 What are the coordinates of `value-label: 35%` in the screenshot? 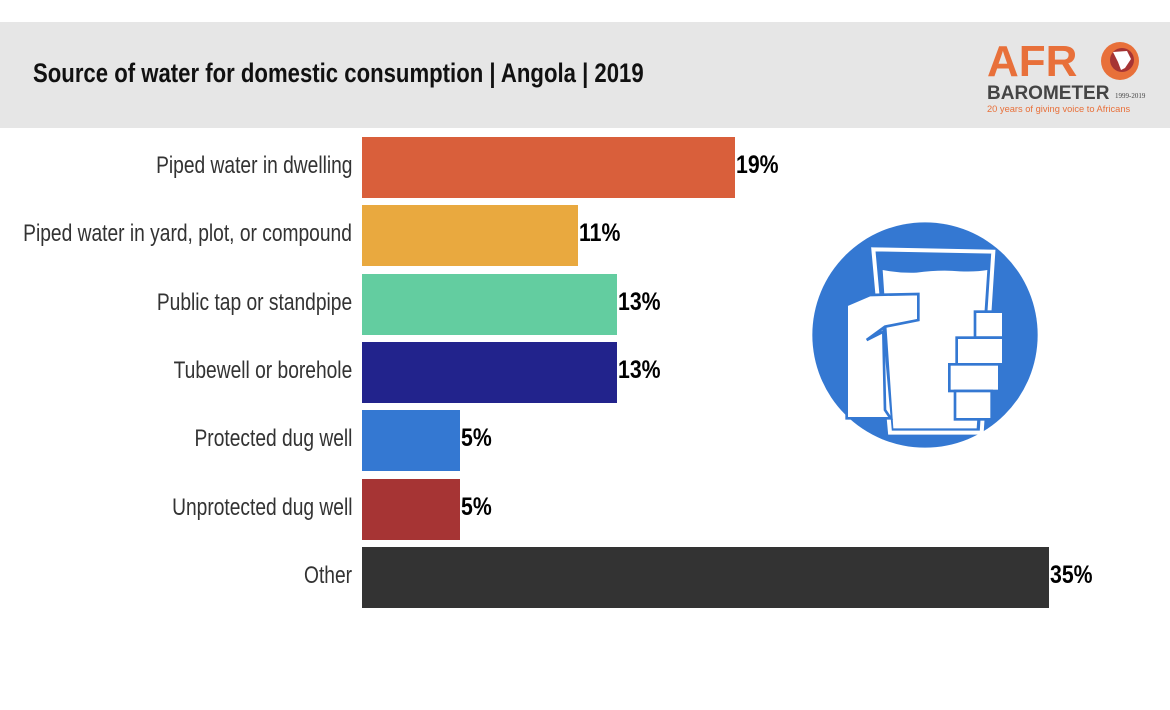 It's located at (1071, 574).